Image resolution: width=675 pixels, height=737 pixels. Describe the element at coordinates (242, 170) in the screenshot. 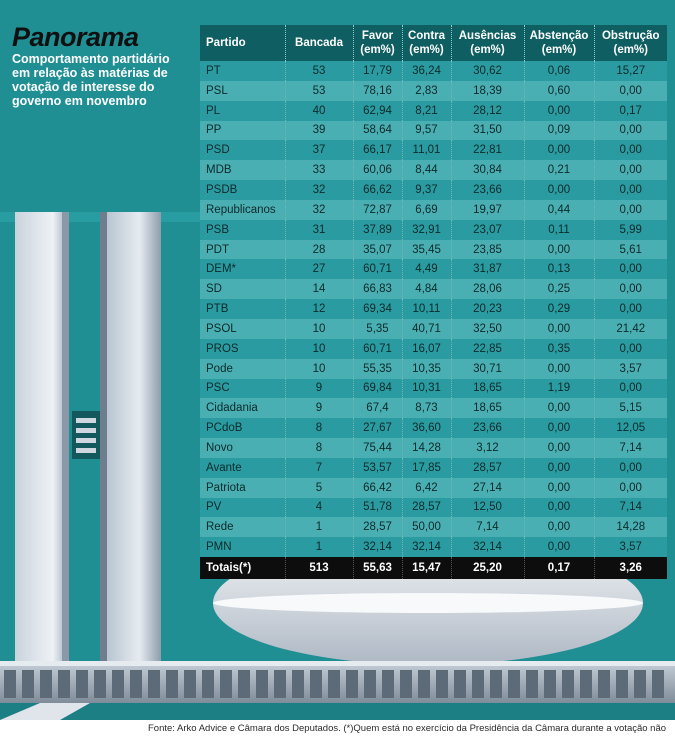

I see `party-name-cell: MDB` at that location.